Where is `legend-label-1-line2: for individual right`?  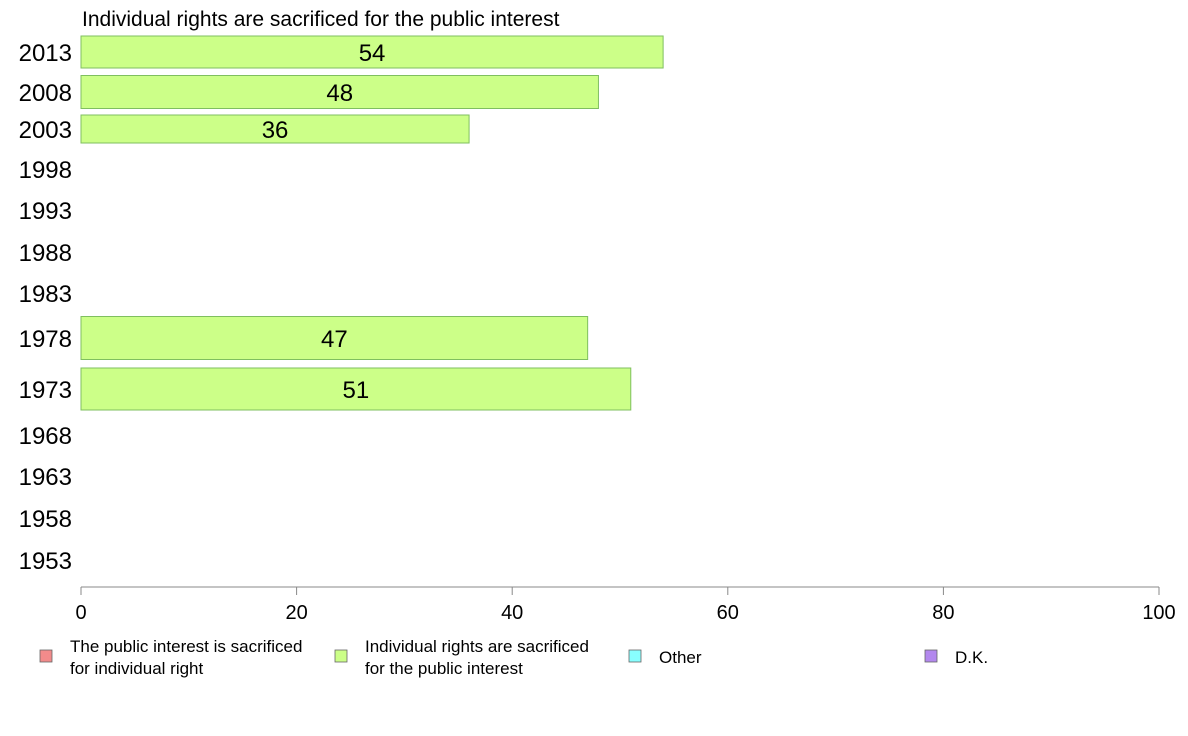
legend-label-1-line2: for individual right is located at coordinates (137, 668).